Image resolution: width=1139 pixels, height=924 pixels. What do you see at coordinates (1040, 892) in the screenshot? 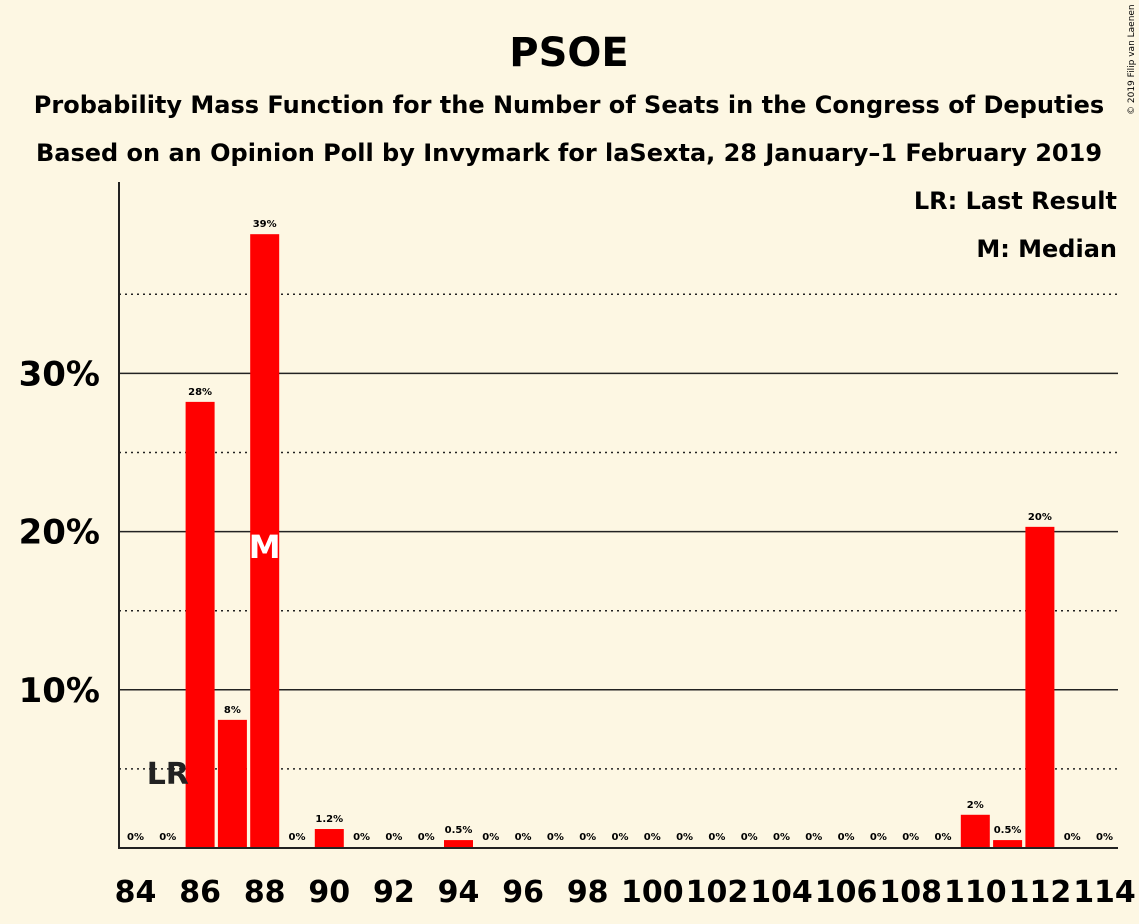
I see `x-tick-label: 112` at bounding box center [1040, 892].